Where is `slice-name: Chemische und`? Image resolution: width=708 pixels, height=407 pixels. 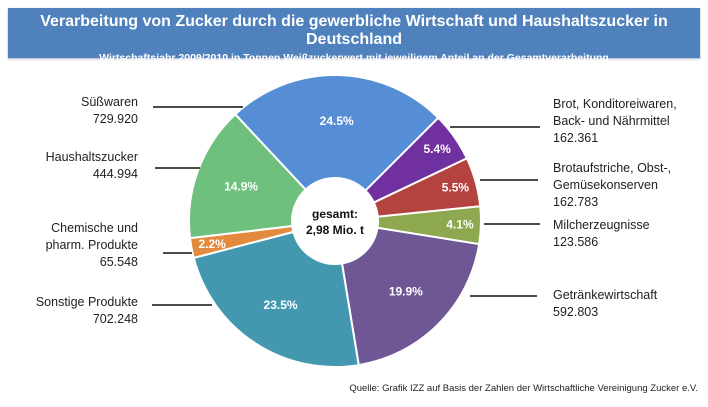
slice-name: Chemische und is located at coordinates (94, 228).